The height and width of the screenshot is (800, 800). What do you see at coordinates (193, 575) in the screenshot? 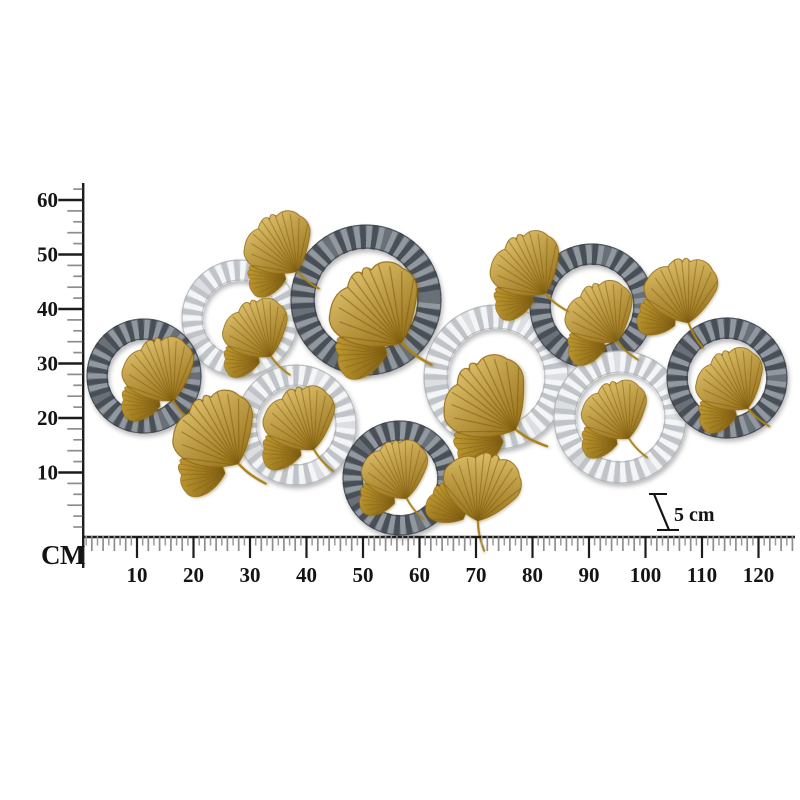
I see `bottom-ruler-label: 20` at bounding box center [193, 575].